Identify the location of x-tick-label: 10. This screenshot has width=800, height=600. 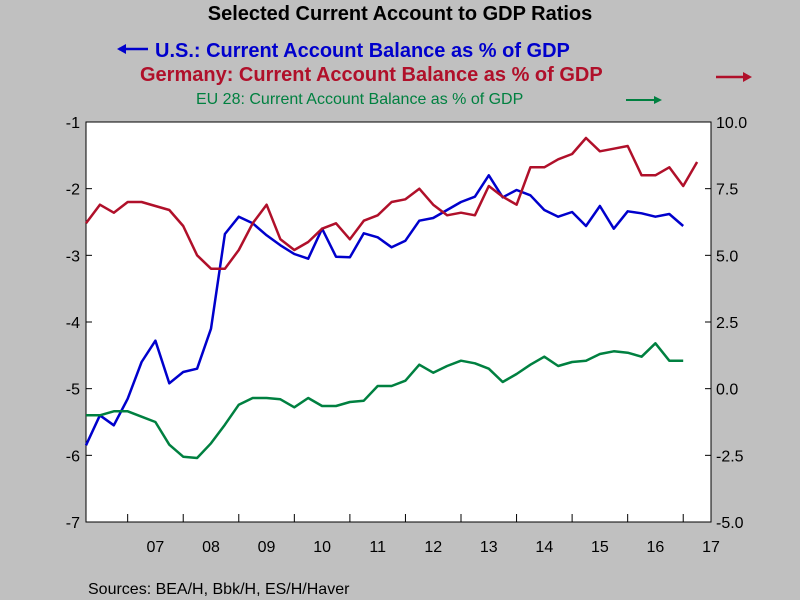
(322, 547).